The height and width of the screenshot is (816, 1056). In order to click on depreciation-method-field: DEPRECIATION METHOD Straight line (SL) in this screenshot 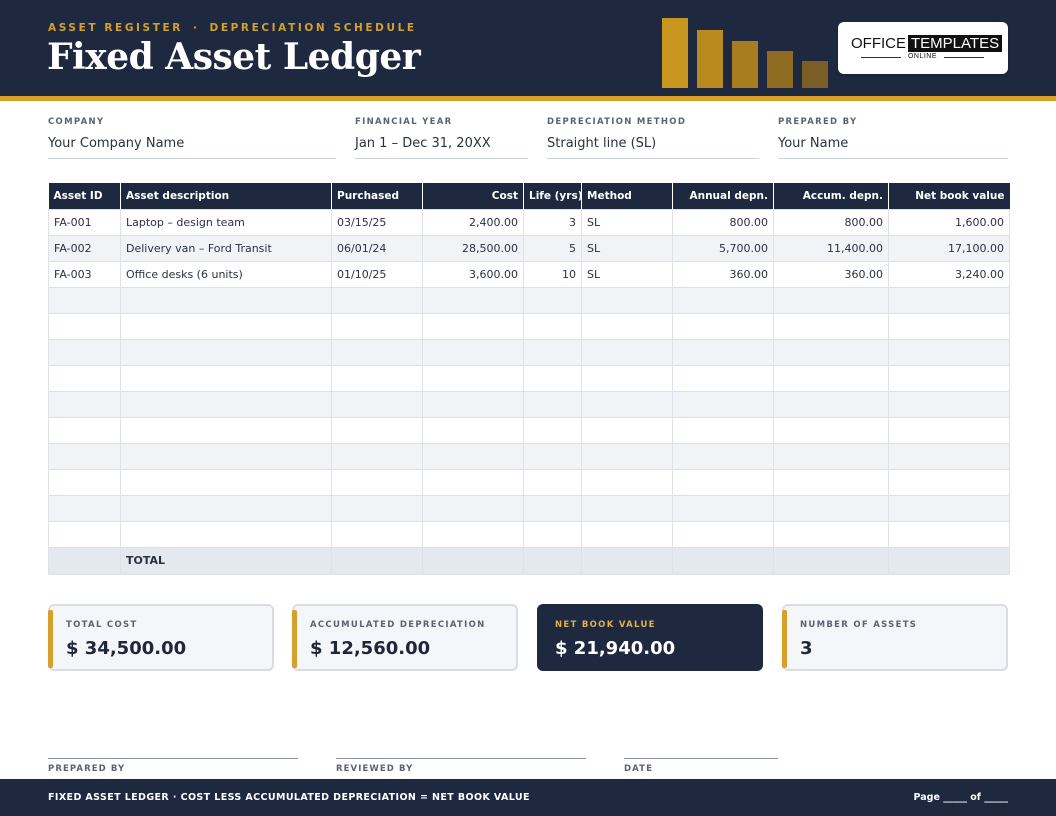, I will do `click(653, 138)`.